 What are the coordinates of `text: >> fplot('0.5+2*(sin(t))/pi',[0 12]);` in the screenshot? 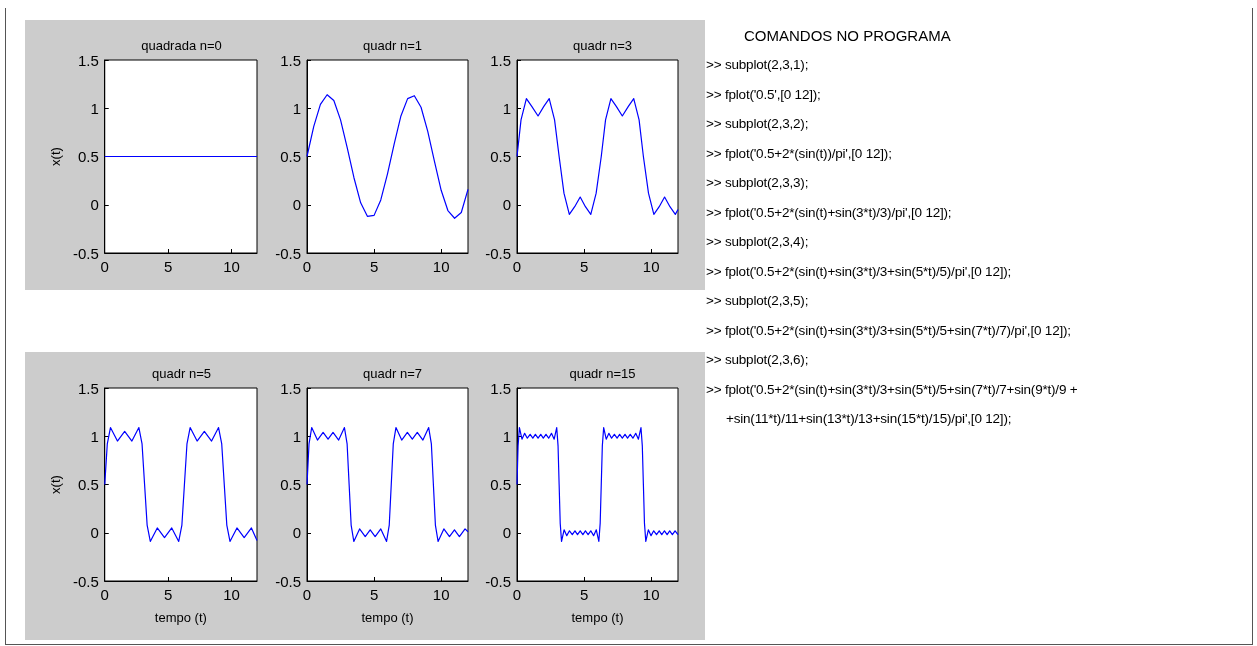 It's located at (799, 153).